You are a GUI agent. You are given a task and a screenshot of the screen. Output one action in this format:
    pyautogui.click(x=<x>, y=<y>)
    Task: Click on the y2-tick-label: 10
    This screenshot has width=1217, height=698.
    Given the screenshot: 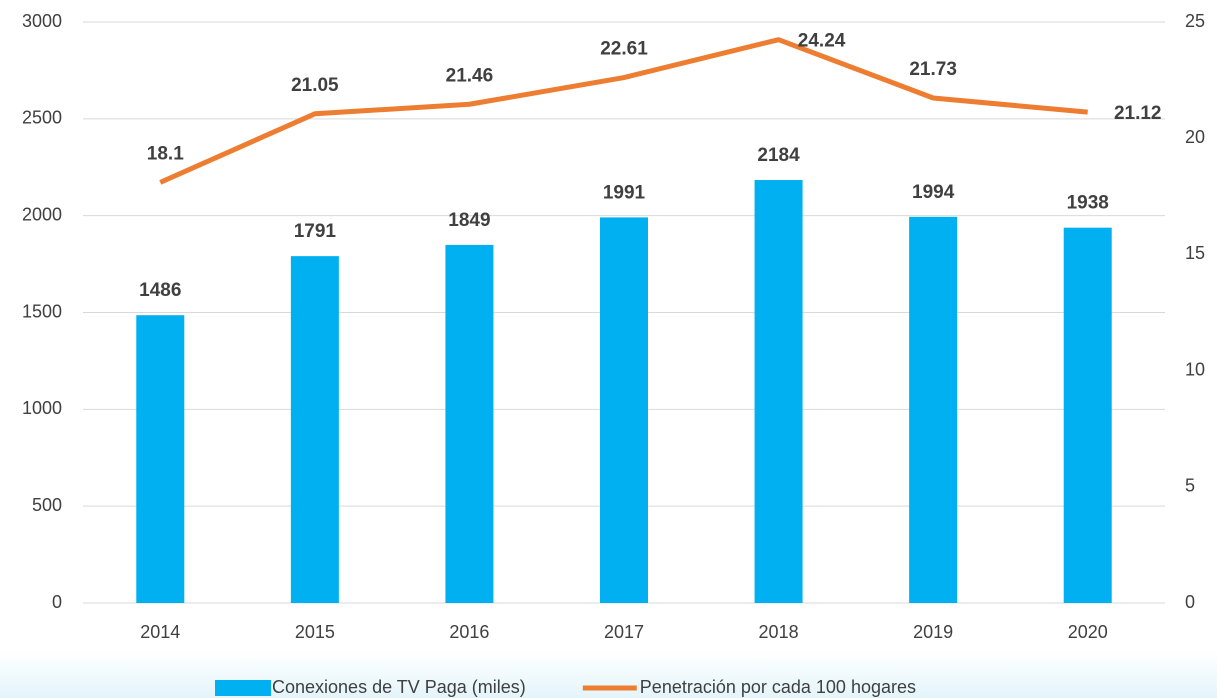 What is the action you would take?
    pyautogui.click(x=1195, y=369)
    